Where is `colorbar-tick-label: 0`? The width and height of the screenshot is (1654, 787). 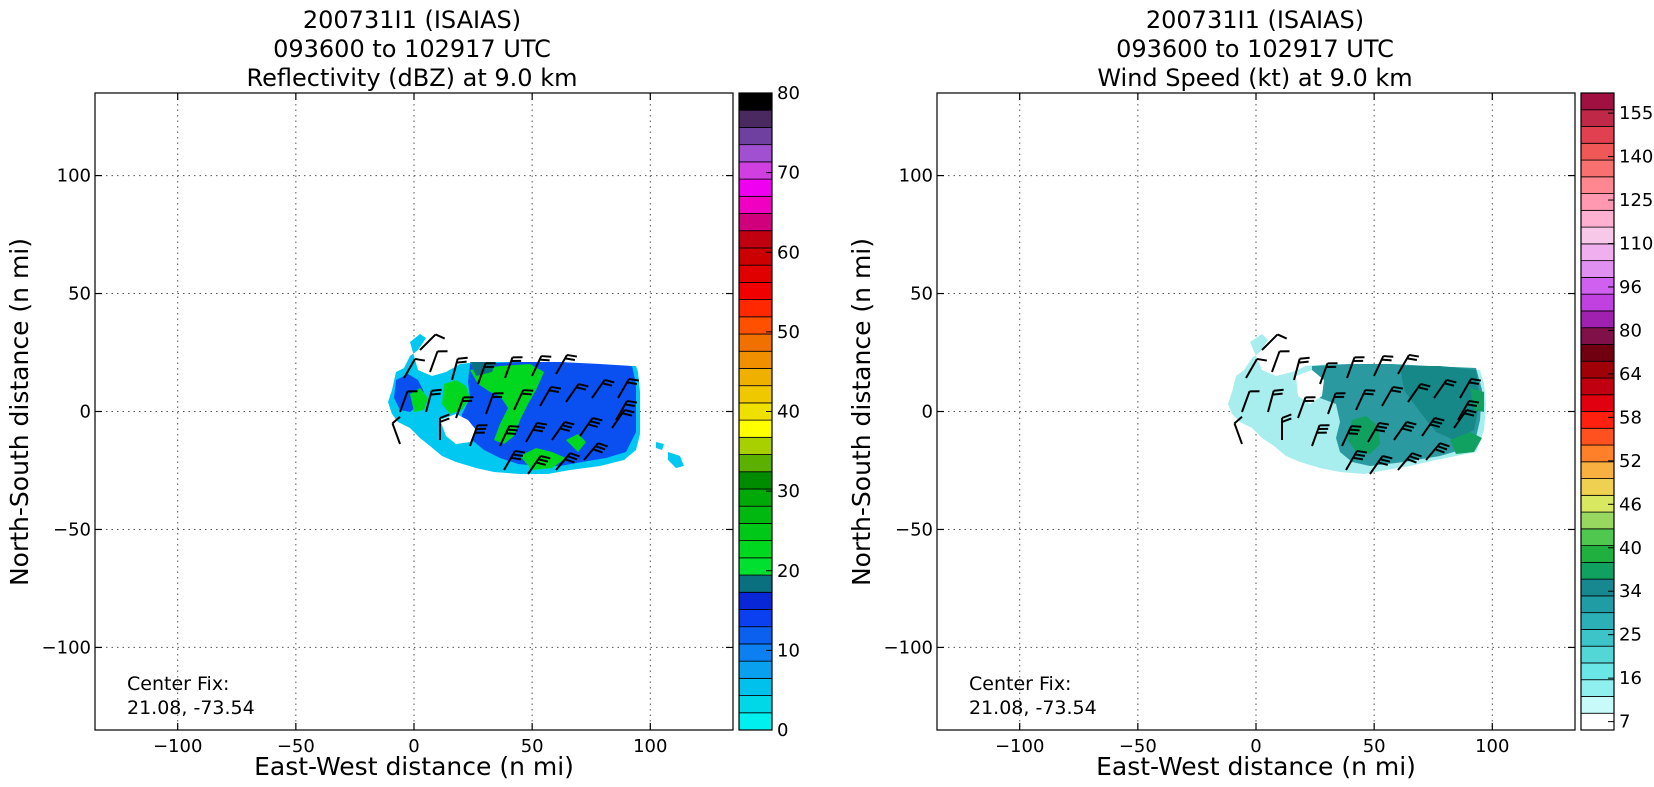 colorbar-tick-label: 0 is located at coordinates (782, 730).